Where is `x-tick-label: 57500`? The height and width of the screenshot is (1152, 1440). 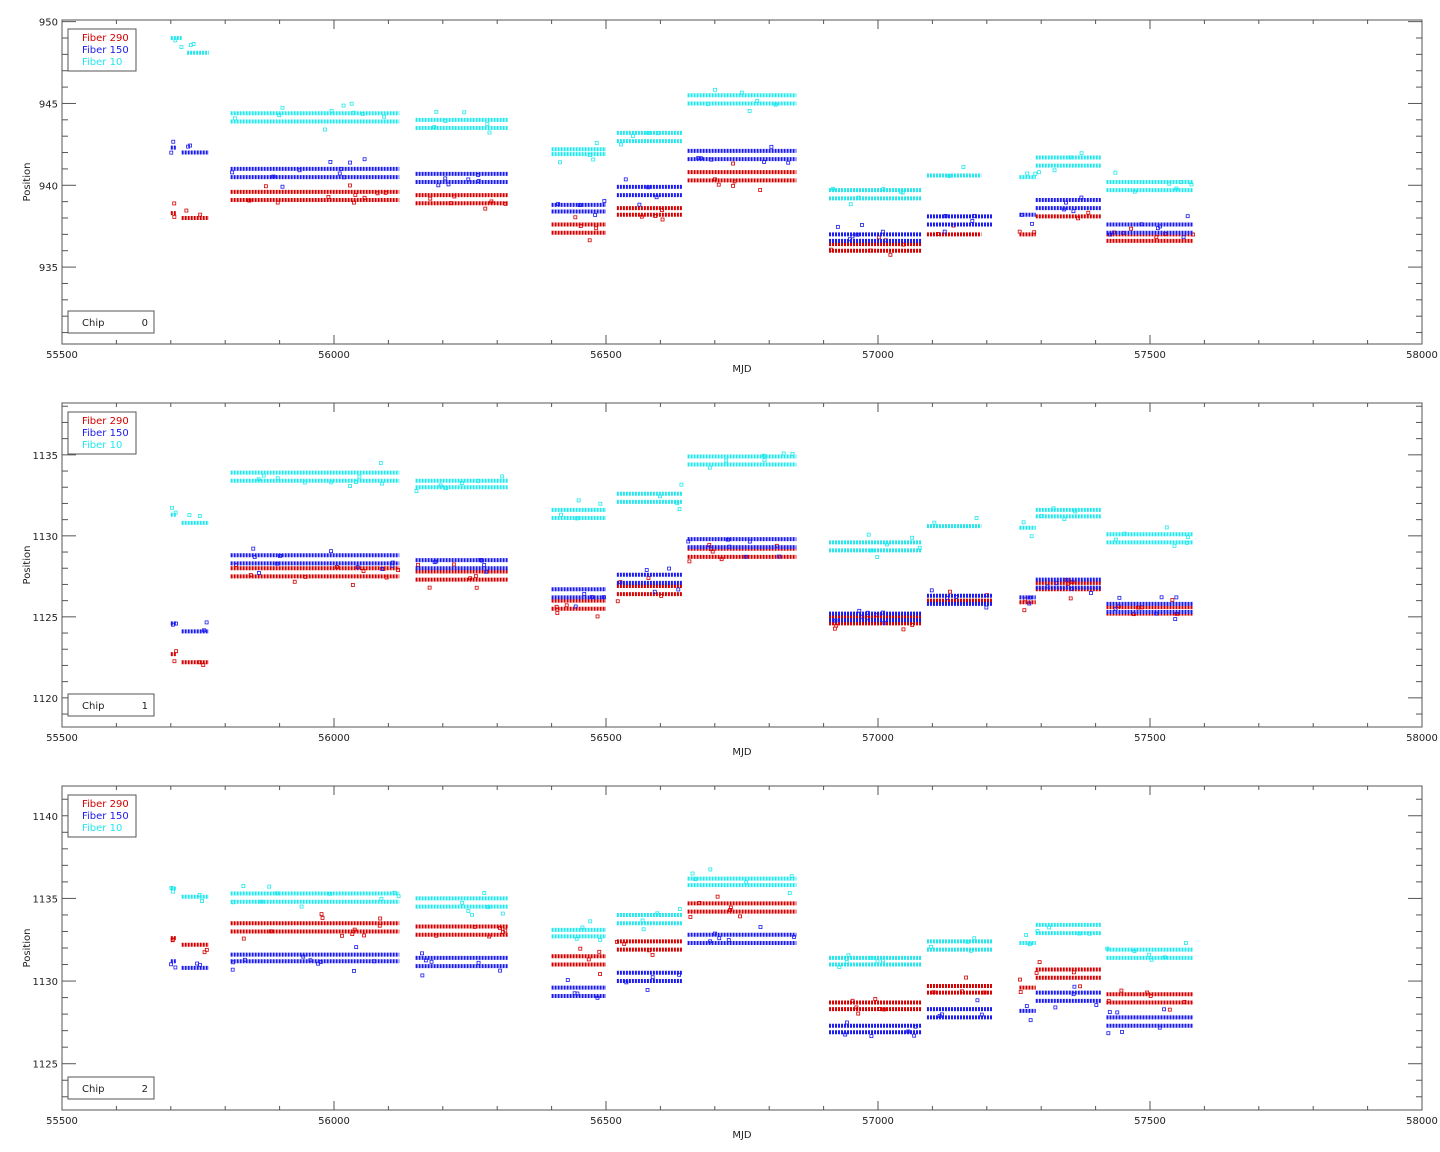 x-tick-label: 57500 is located at coordinates (1150, 738).